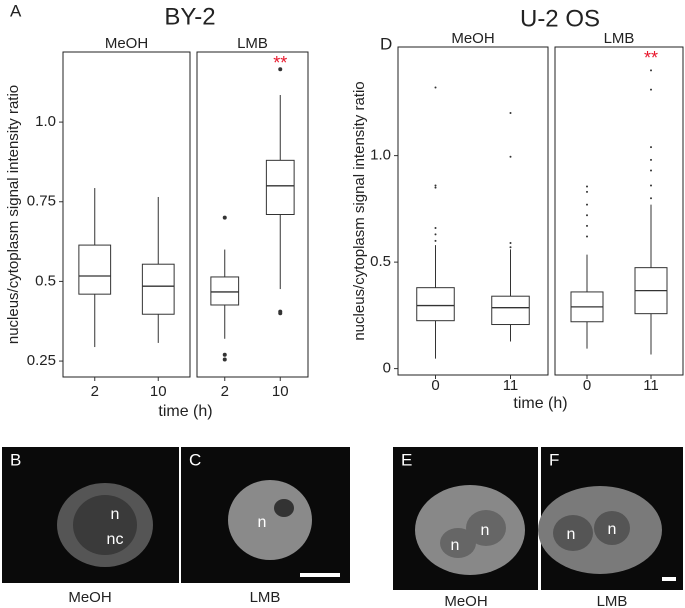 This screenshot has width=685, height=608. Describe the element at coordinates (41, 360) in the screenshot. I see `y-tick-label: 0.25` at that location.